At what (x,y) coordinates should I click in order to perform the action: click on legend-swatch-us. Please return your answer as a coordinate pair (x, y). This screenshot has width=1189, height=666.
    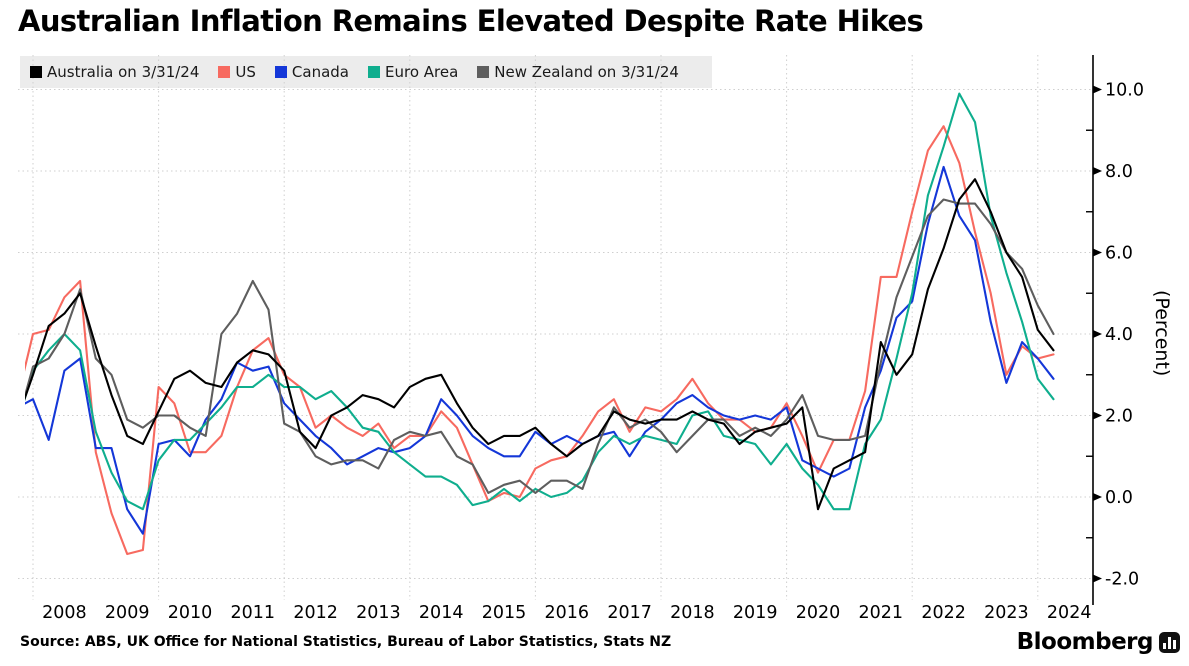
    Looking at the image, I should click on (224, 72).